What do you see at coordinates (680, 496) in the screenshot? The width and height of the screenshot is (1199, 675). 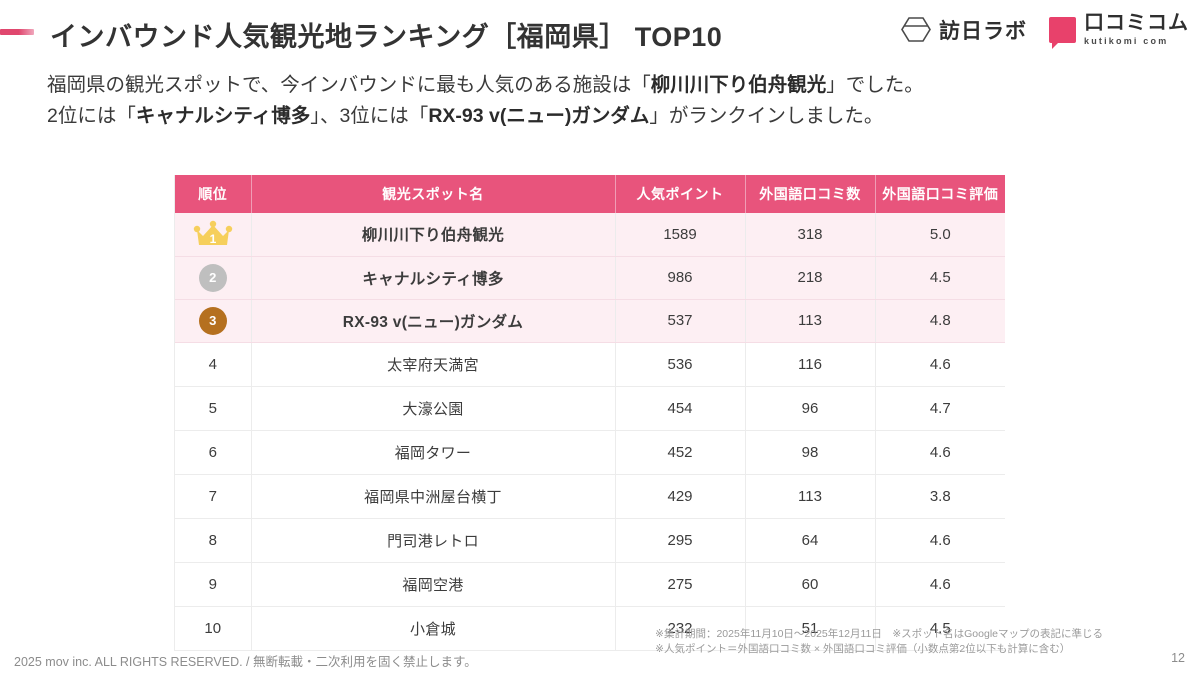 I see `cell-points: 429` at bounding box center [680, 496].